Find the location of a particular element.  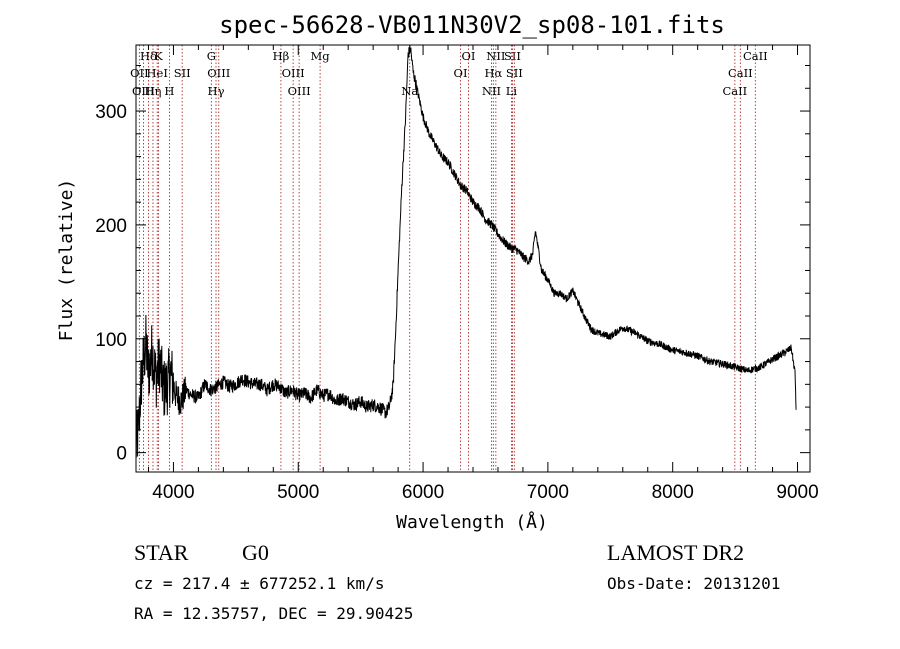

coordinates: RA = 12.35757, DEC = 29.90425 is located at coordinates (273, 613).